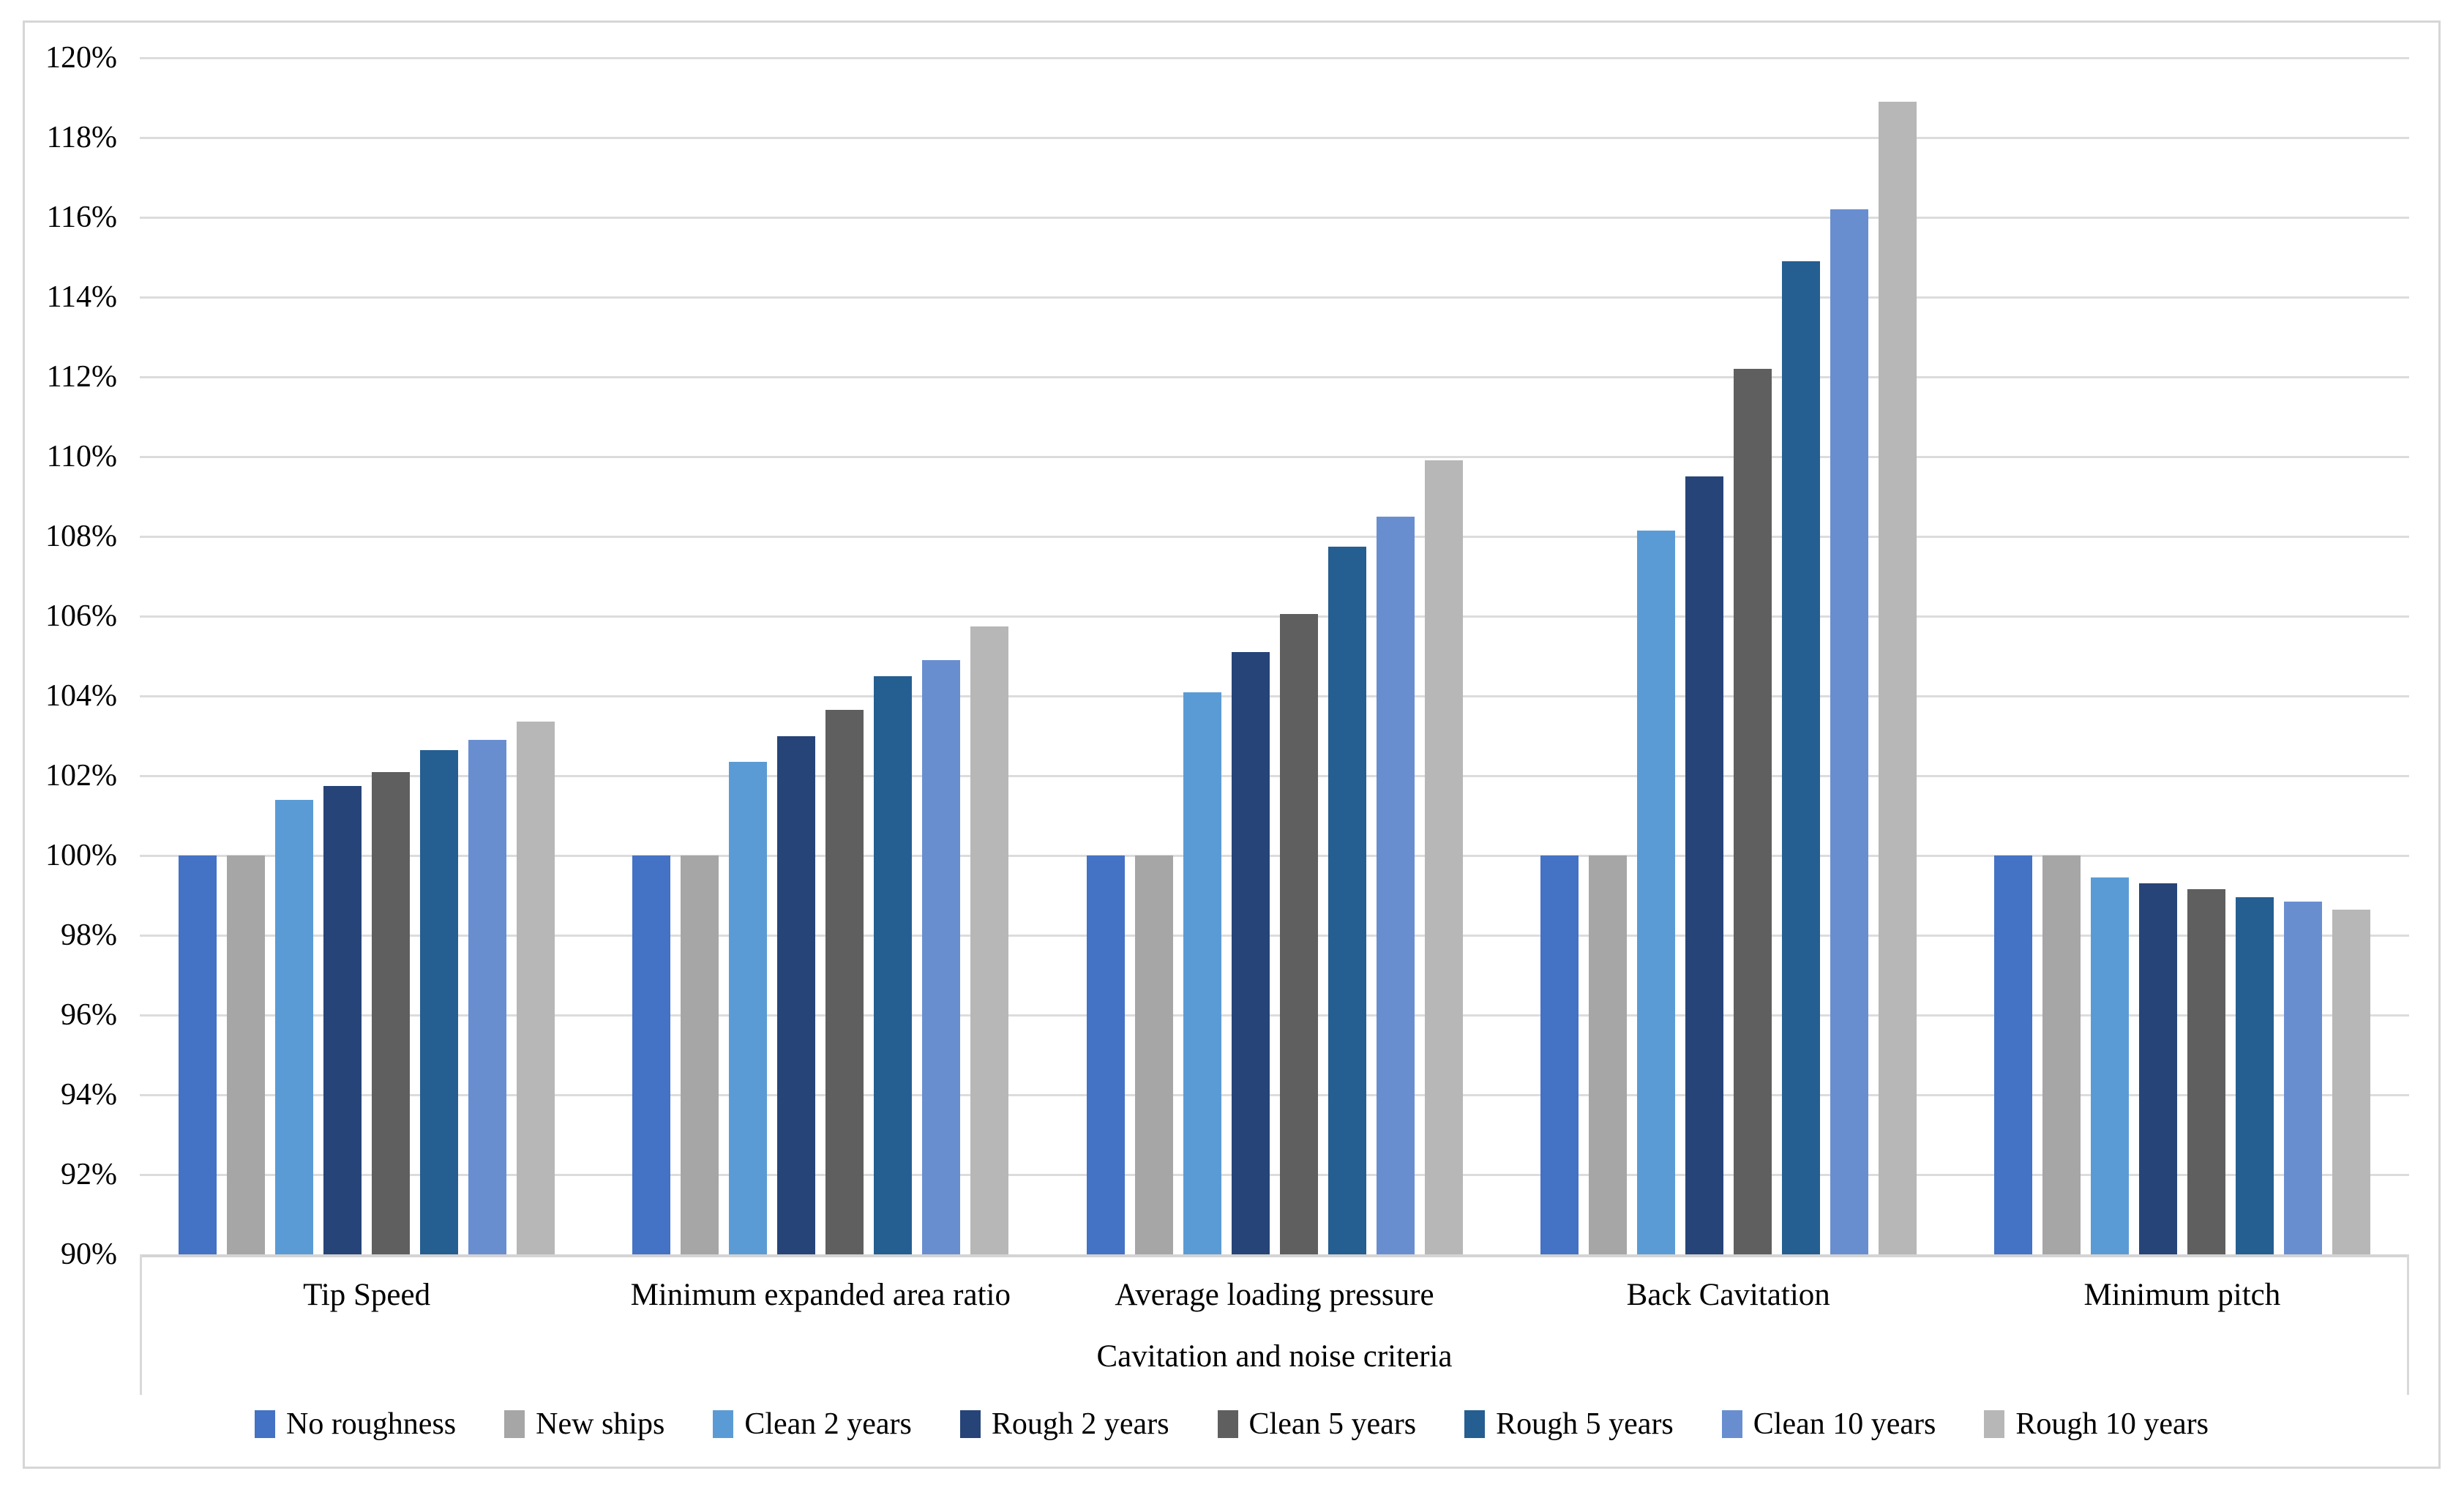 This screenshot has height=1490, width=2464. Describe the element at coordinates (1274, 58) in the screenshot. I see `gridline-120%` at that location.